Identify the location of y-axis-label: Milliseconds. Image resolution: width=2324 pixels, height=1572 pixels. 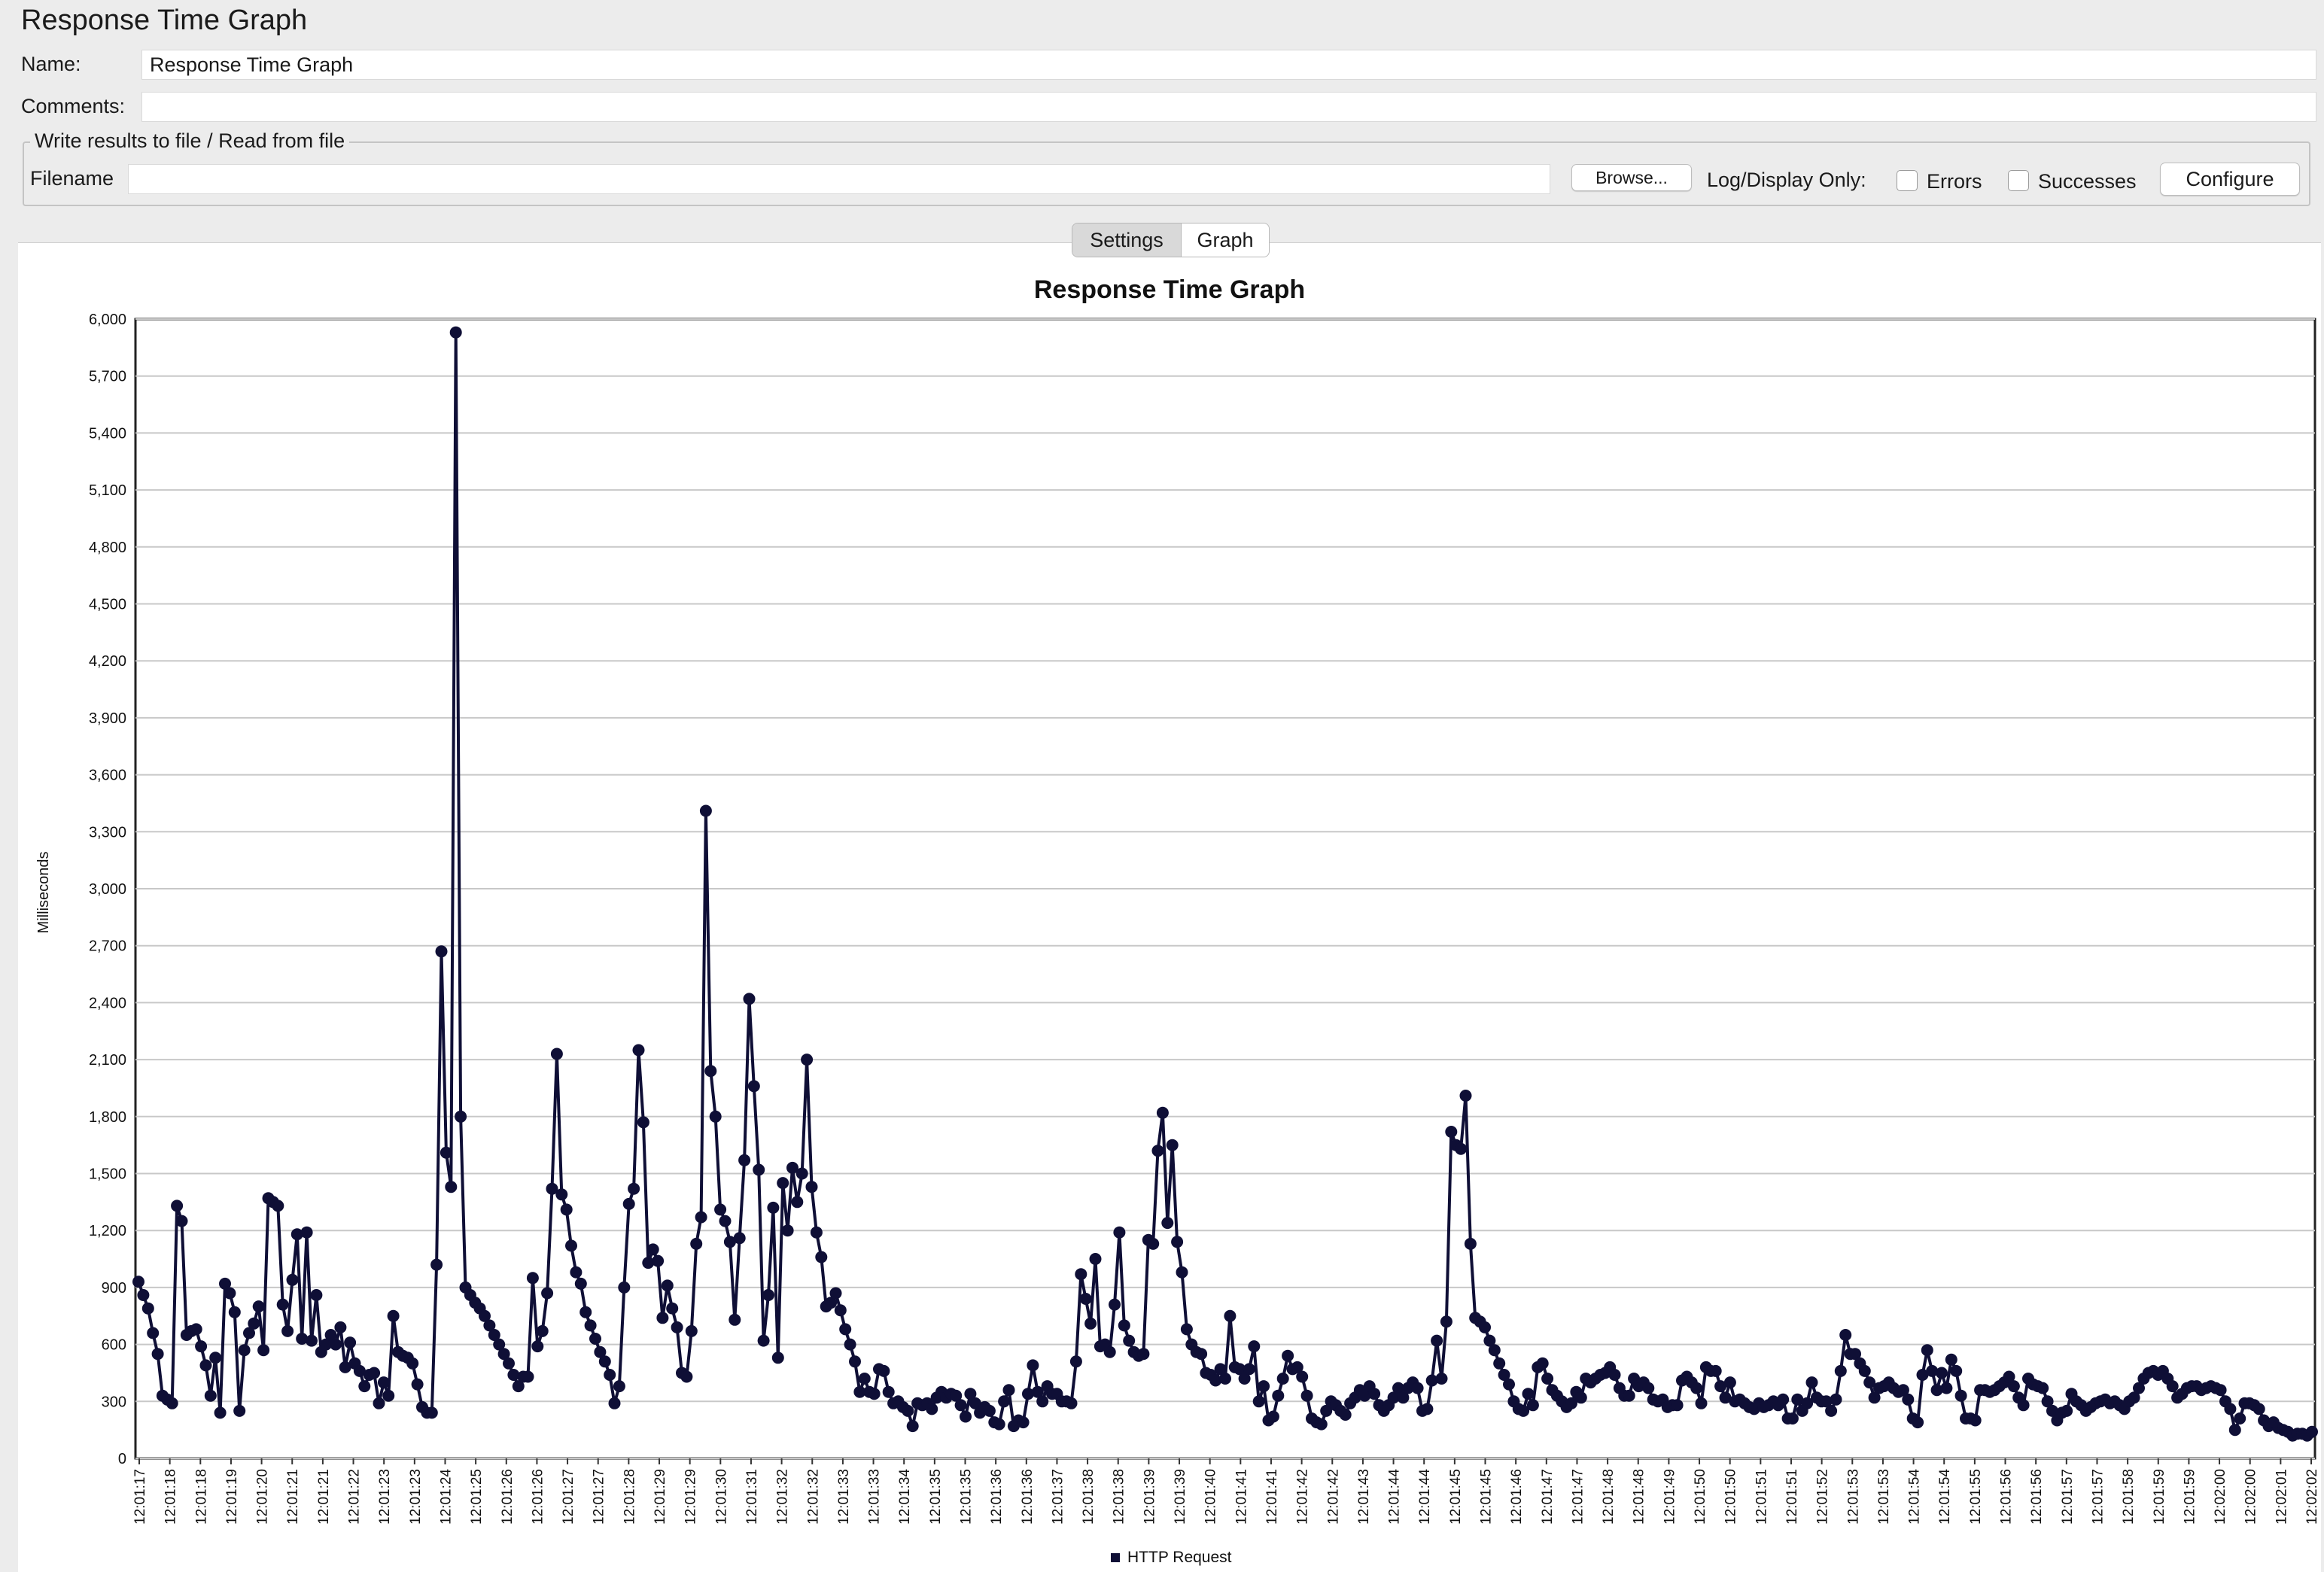
(43, 893).